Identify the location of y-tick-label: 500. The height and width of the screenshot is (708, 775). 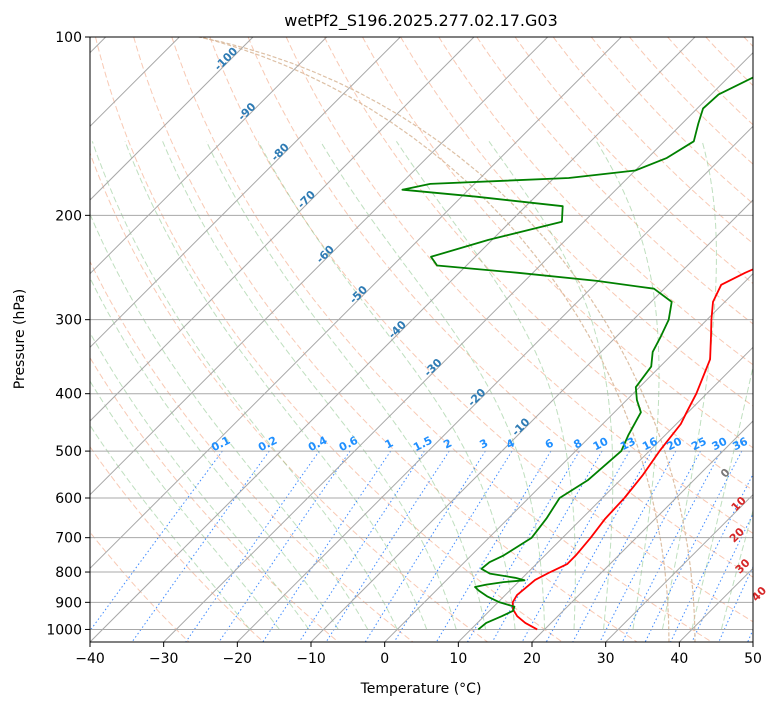
(68, 452).